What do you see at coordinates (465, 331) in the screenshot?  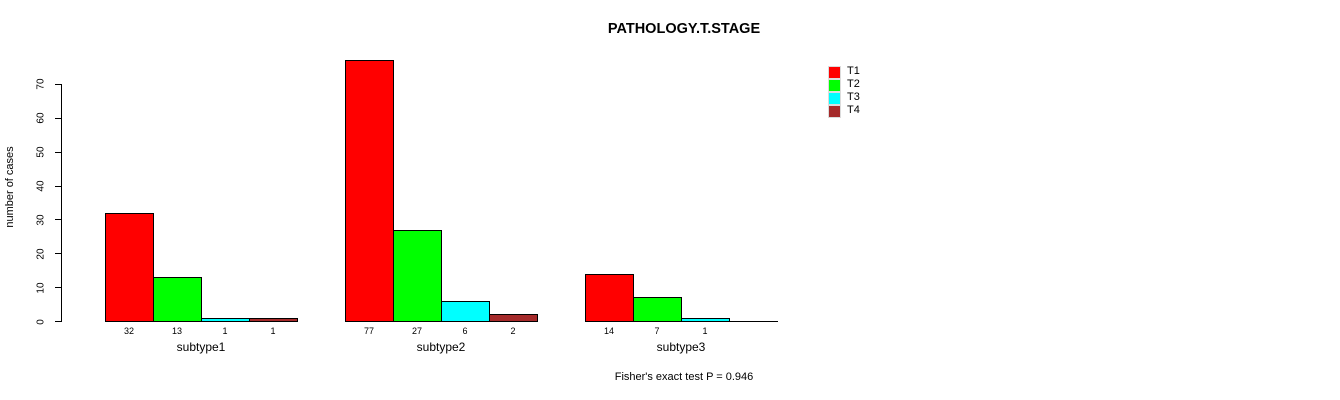 I see `bar-value-label: 6` at bounding box center [465, 331].